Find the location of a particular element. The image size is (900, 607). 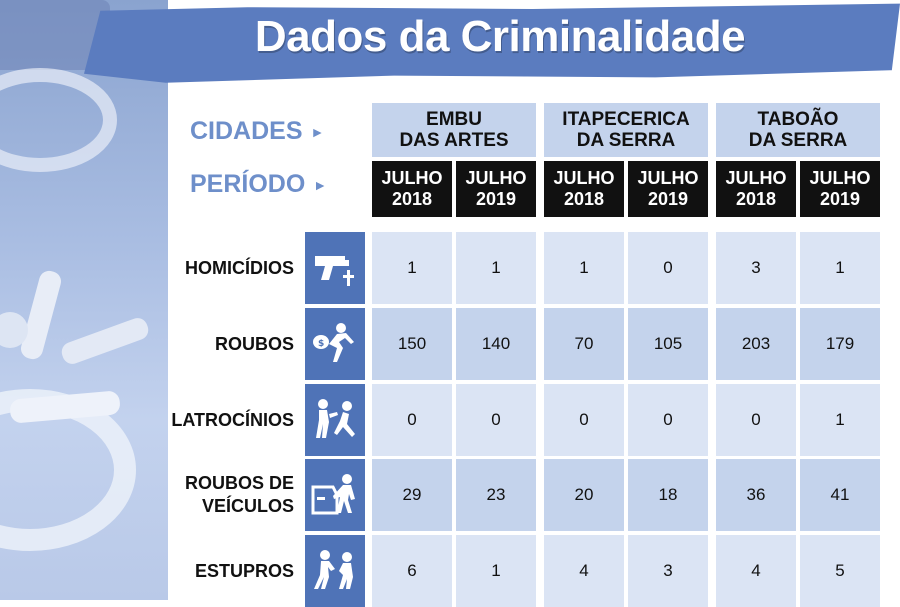

table-cell: 105 is located at coordinates (668, 344).